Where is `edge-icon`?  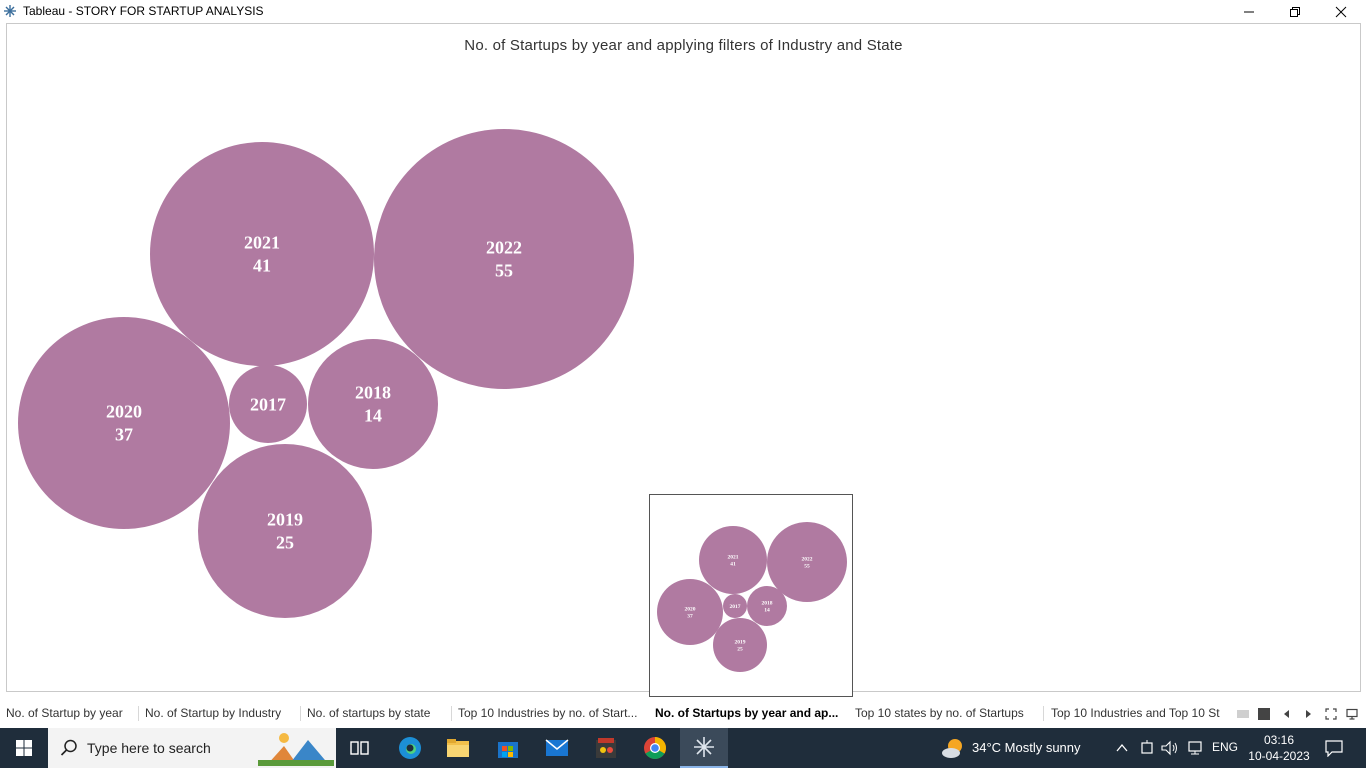 edge-icon is located at coordinates (410, 748).